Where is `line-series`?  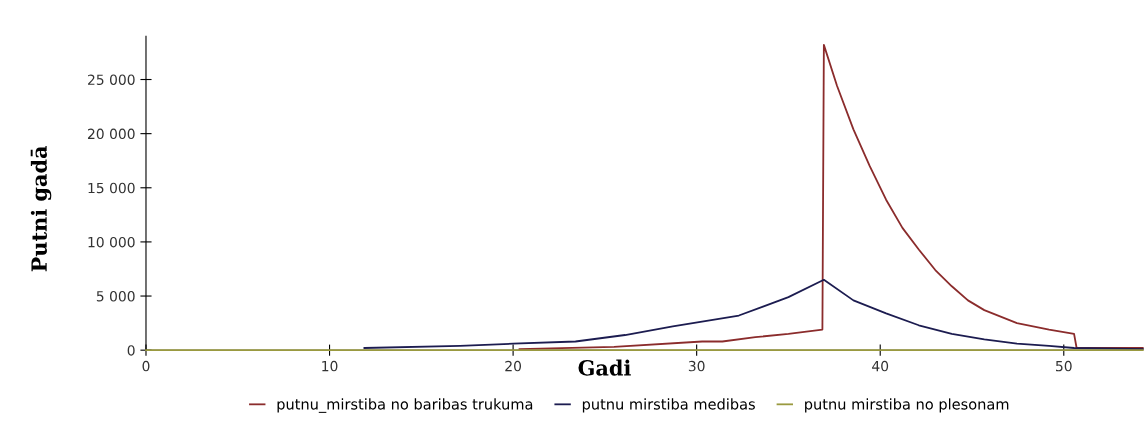
line-series is located at coordinates (753, 314).